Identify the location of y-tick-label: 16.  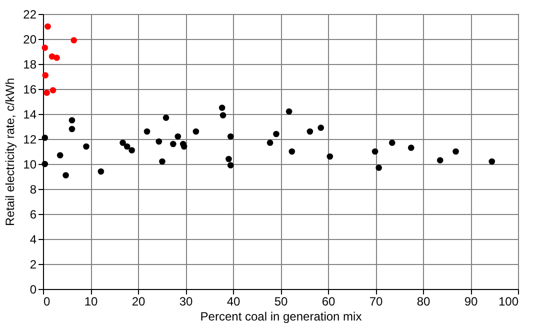
(30, 89).